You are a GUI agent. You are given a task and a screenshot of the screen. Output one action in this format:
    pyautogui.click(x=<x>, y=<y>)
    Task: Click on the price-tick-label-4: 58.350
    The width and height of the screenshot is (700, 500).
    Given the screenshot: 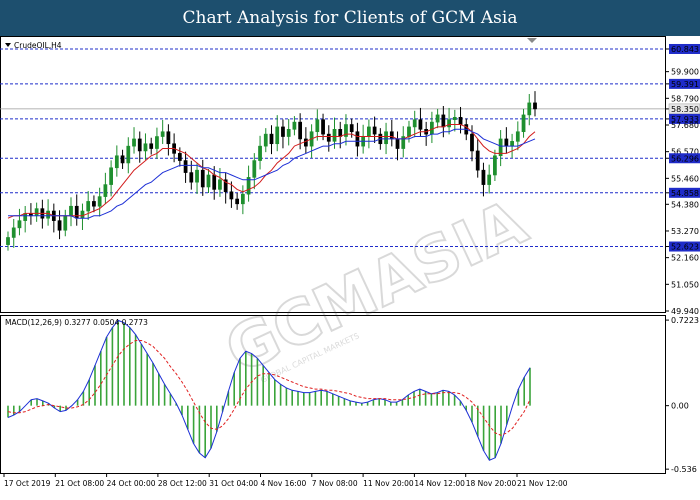 What is the action you would take?
    pyautogui.click(x=685, y=109)
    